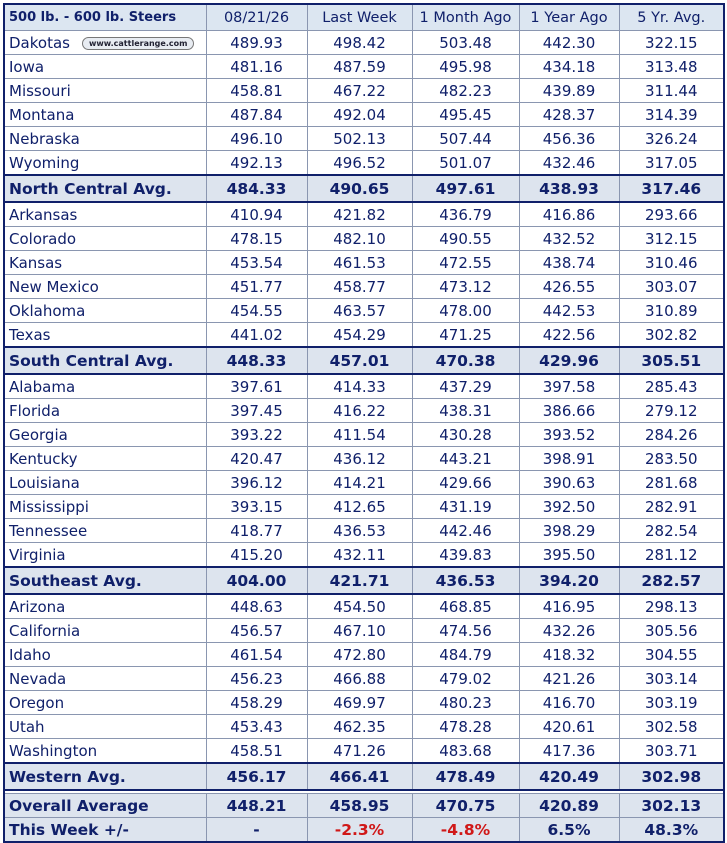 The image size is (727, 843). Describe the element at coordinates (359, 163) in the screenshot. I see `value-cell: 496.52` at that location.